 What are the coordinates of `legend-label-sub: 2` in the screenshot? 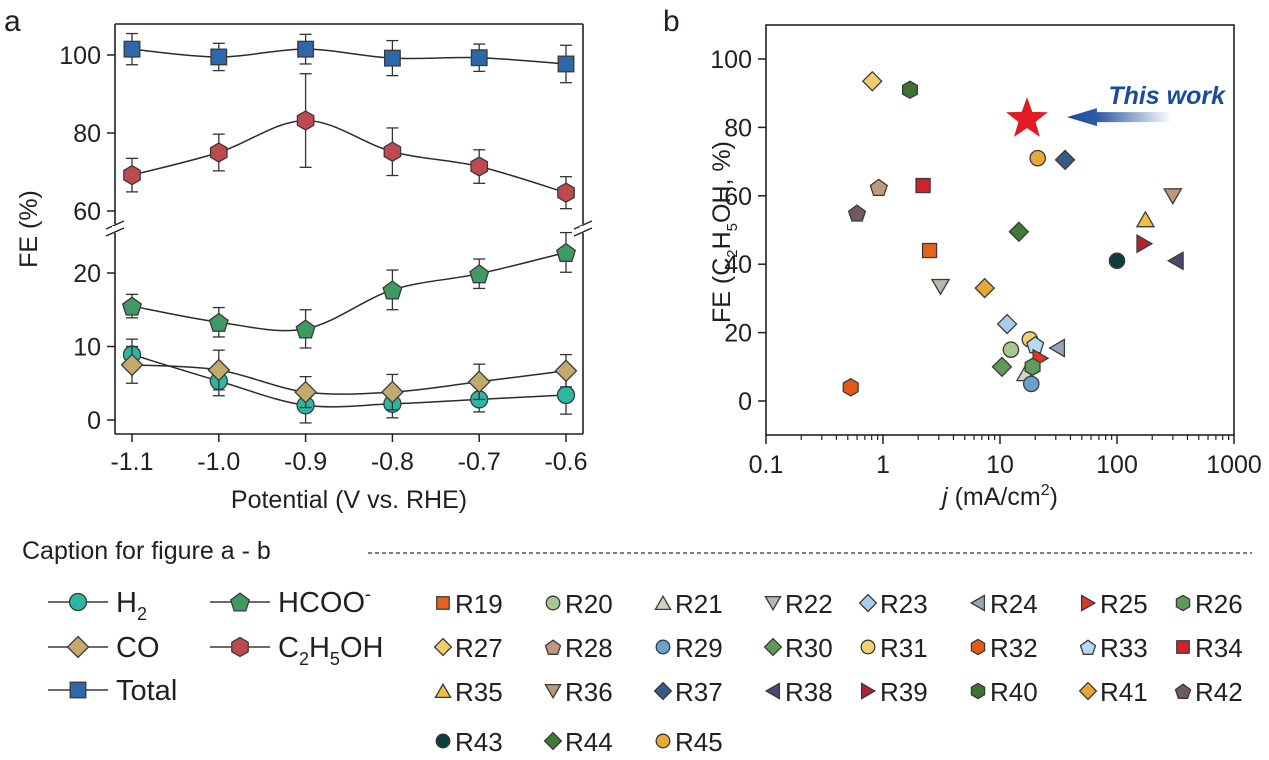 It's located at (142, 614).